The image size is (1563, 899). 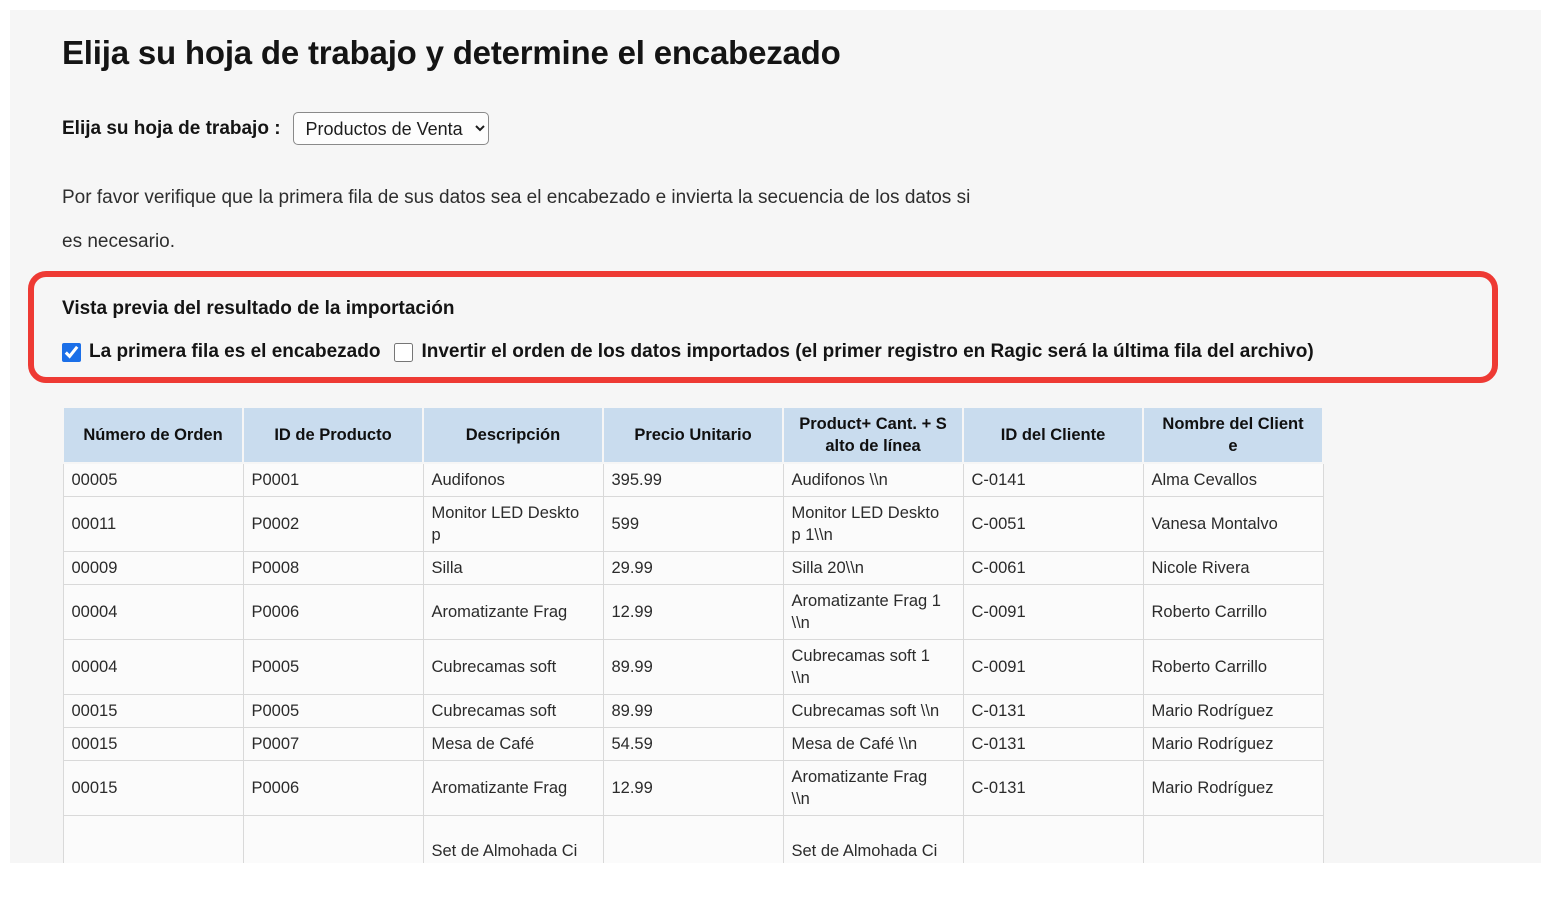 What do you see at coordinates (404, 352) in the screenshot?
I see `invert-order-checkbox` at bounding box center [404, 352].